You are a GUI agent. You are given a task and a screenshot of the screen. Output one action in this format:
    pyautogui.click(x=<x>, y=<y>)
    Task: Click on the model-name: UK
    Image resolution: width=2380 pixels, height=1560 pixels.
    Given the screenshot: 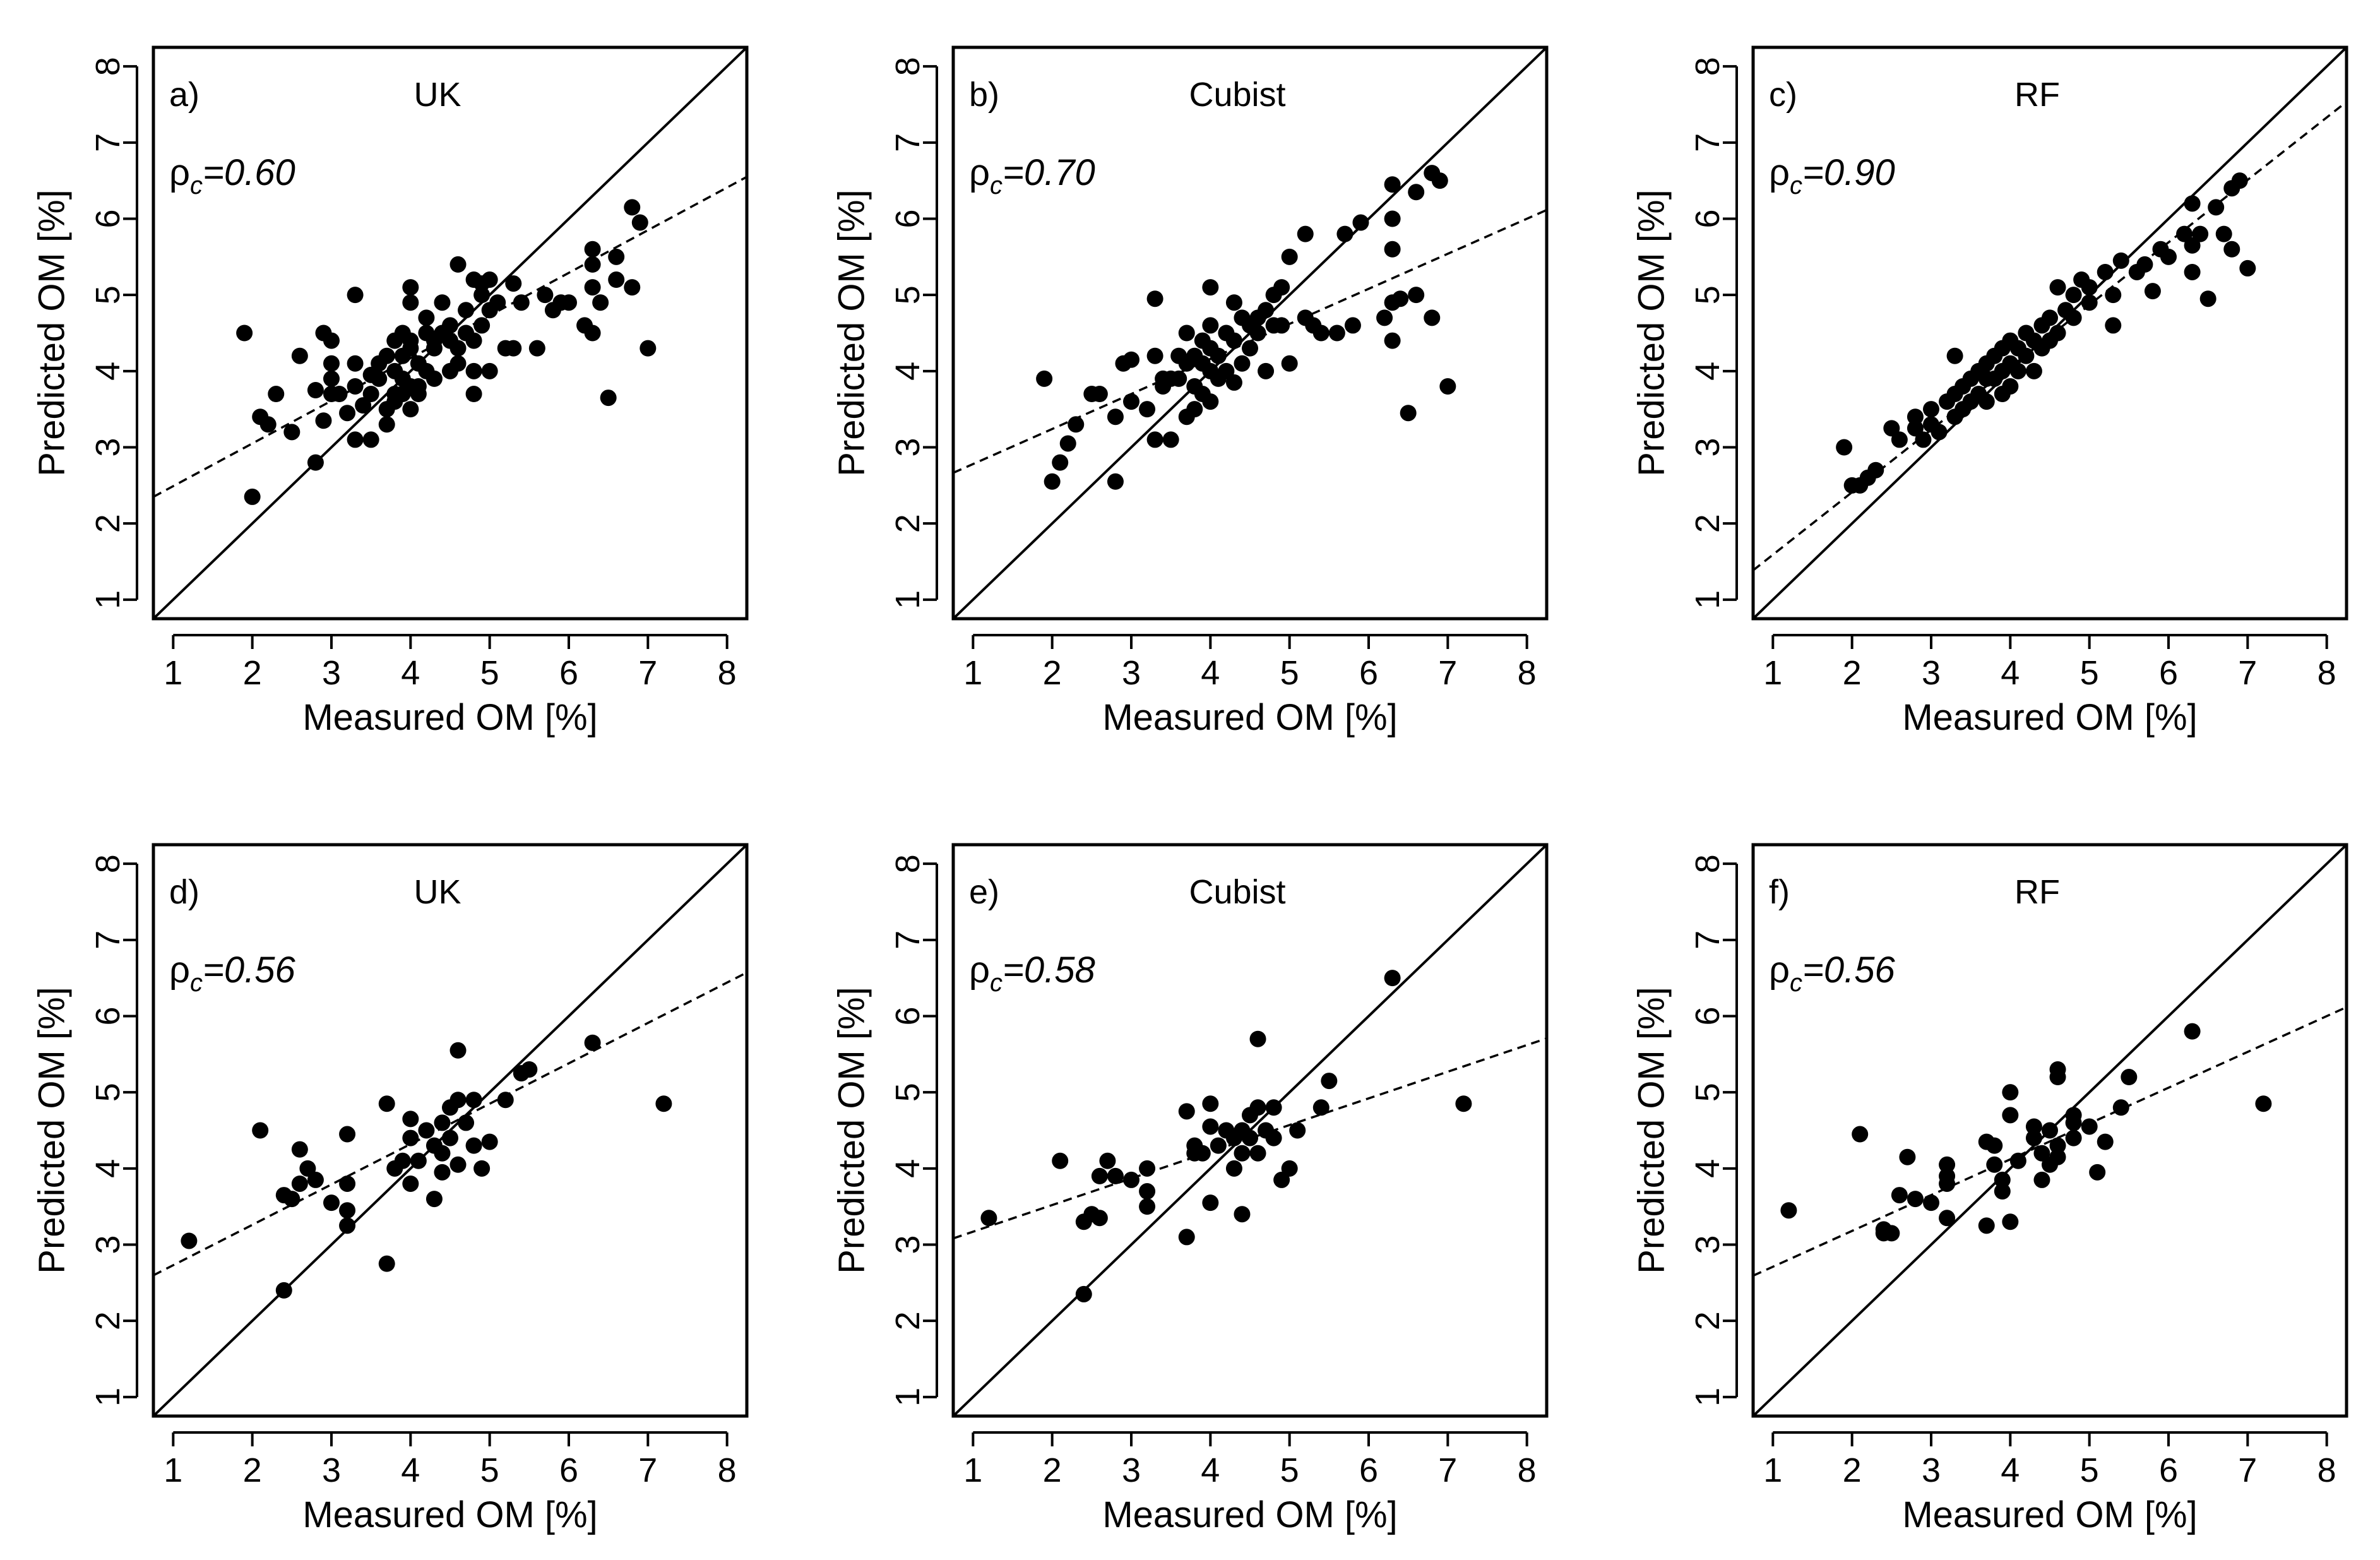 What is the action you would take?
    pyautogui.click(x=437, y=892)
    